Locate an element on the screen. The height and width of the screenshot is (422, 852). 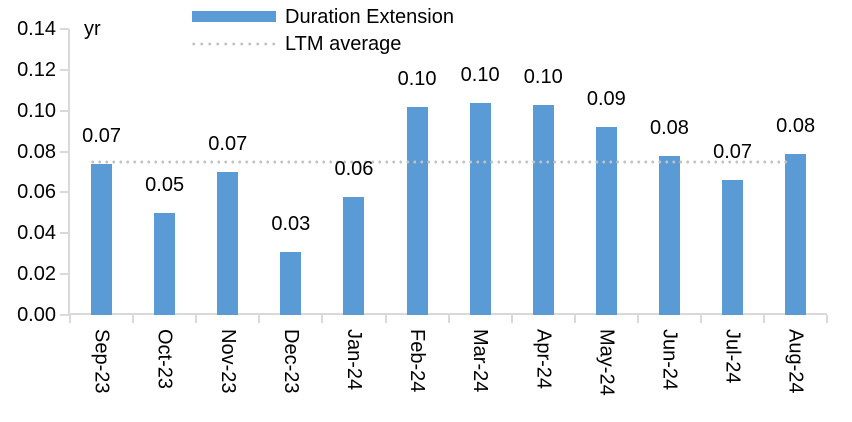
data-label-oct-23: 0.05 is located at coordinates (165, 184).